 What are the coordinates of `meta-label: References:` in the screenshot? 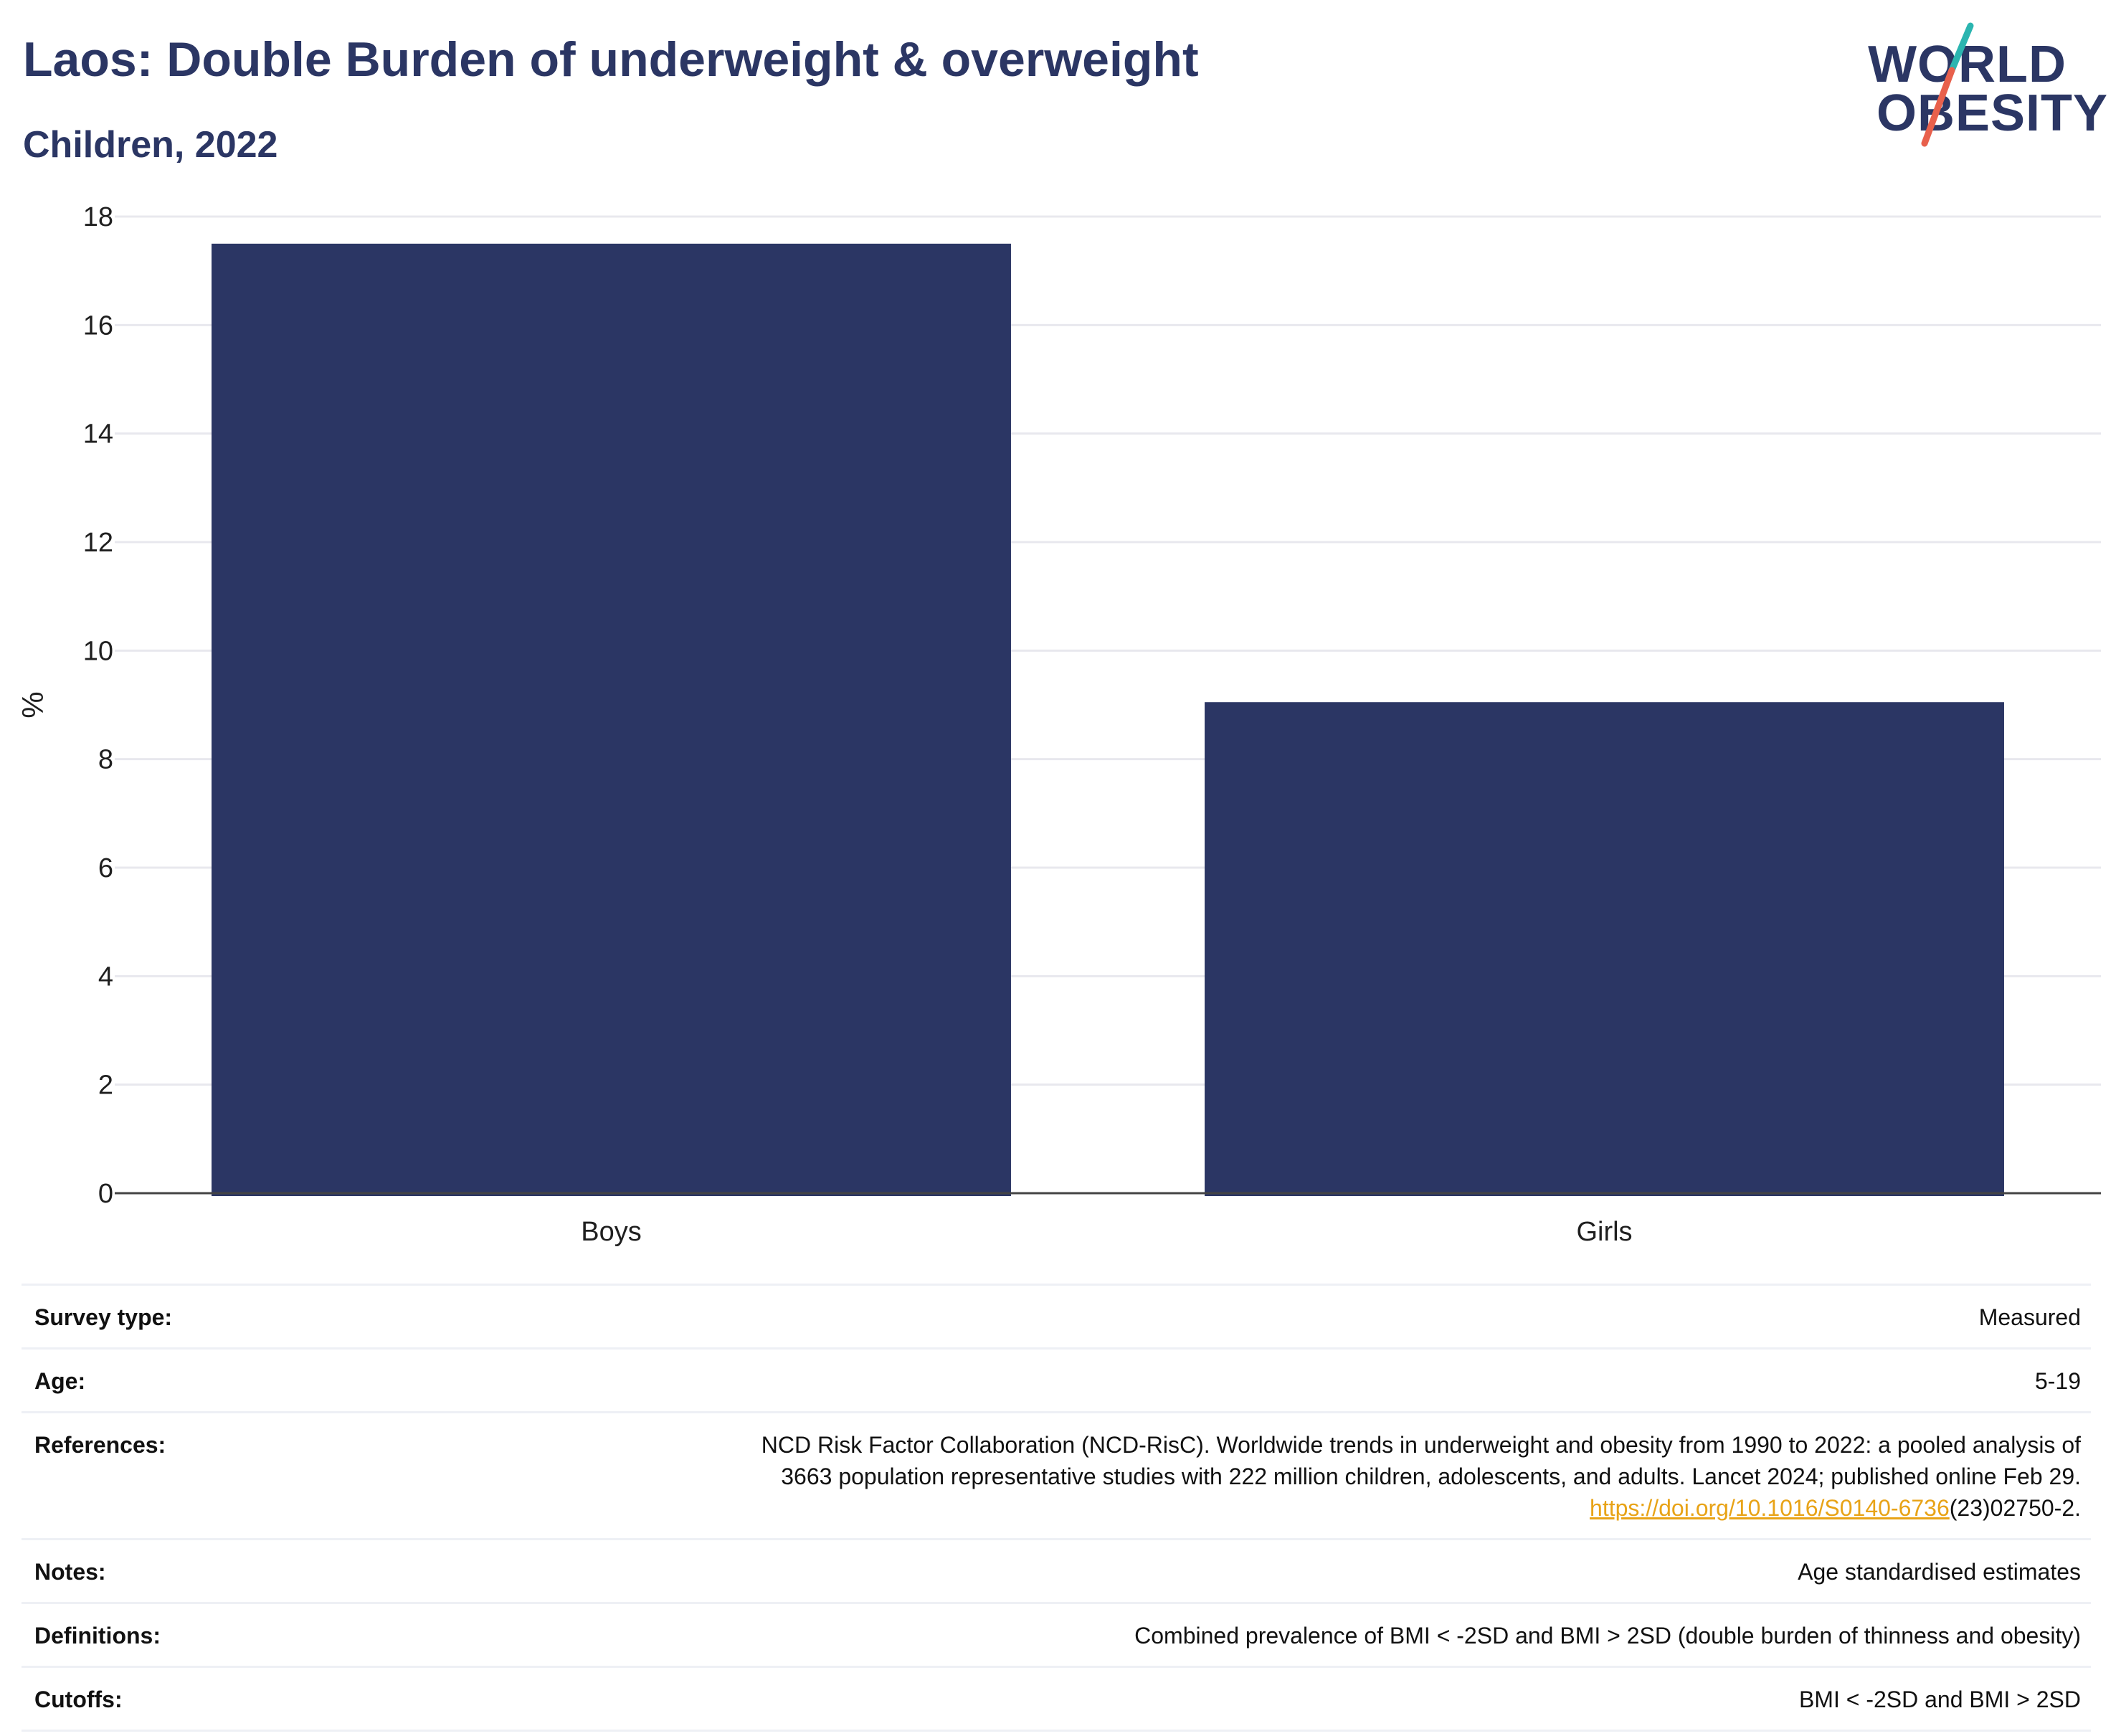 It's located at (100, 1445).